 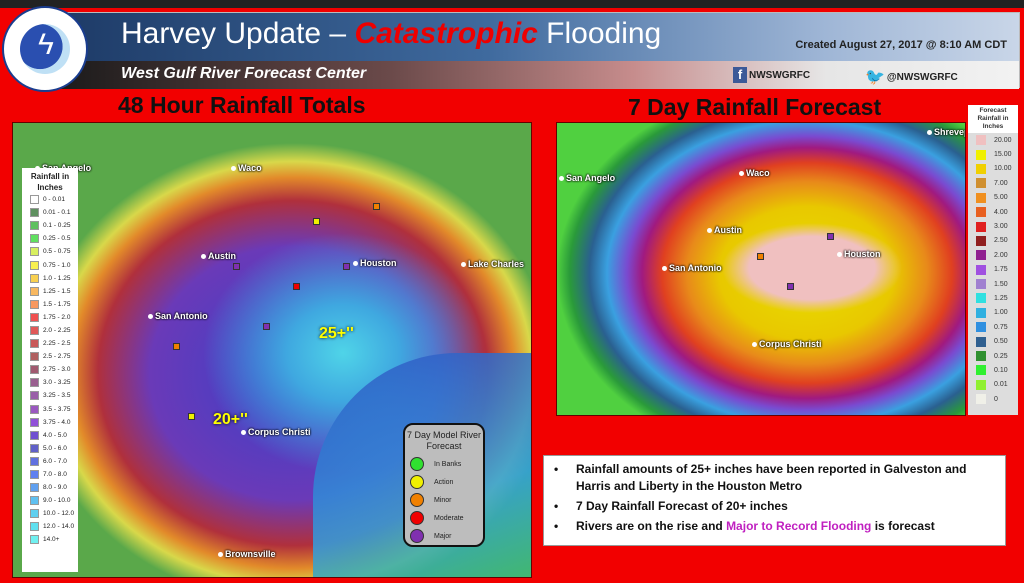 I want to click on legend-item: 5.0 - 6.0, so click(x=50, y=448).